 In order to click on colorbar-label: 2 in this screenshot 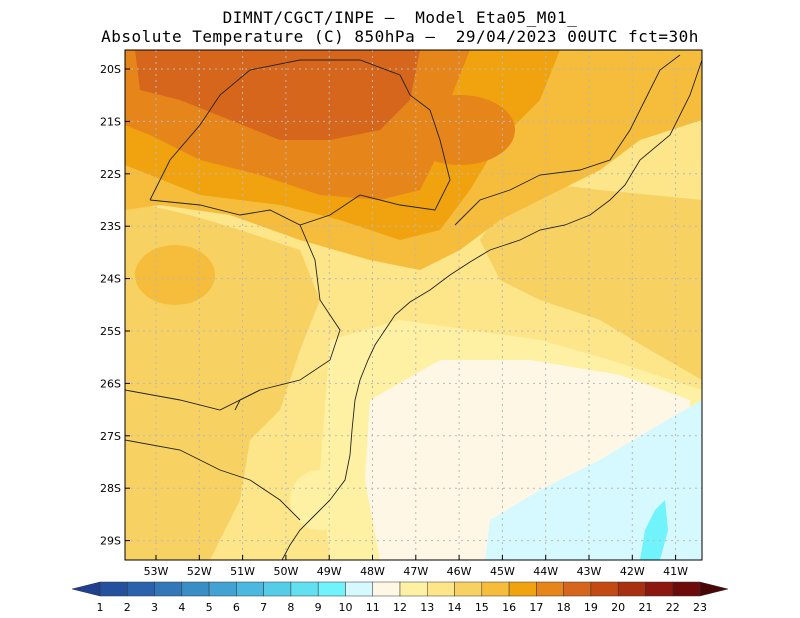, I will do `click(127, 607)`.